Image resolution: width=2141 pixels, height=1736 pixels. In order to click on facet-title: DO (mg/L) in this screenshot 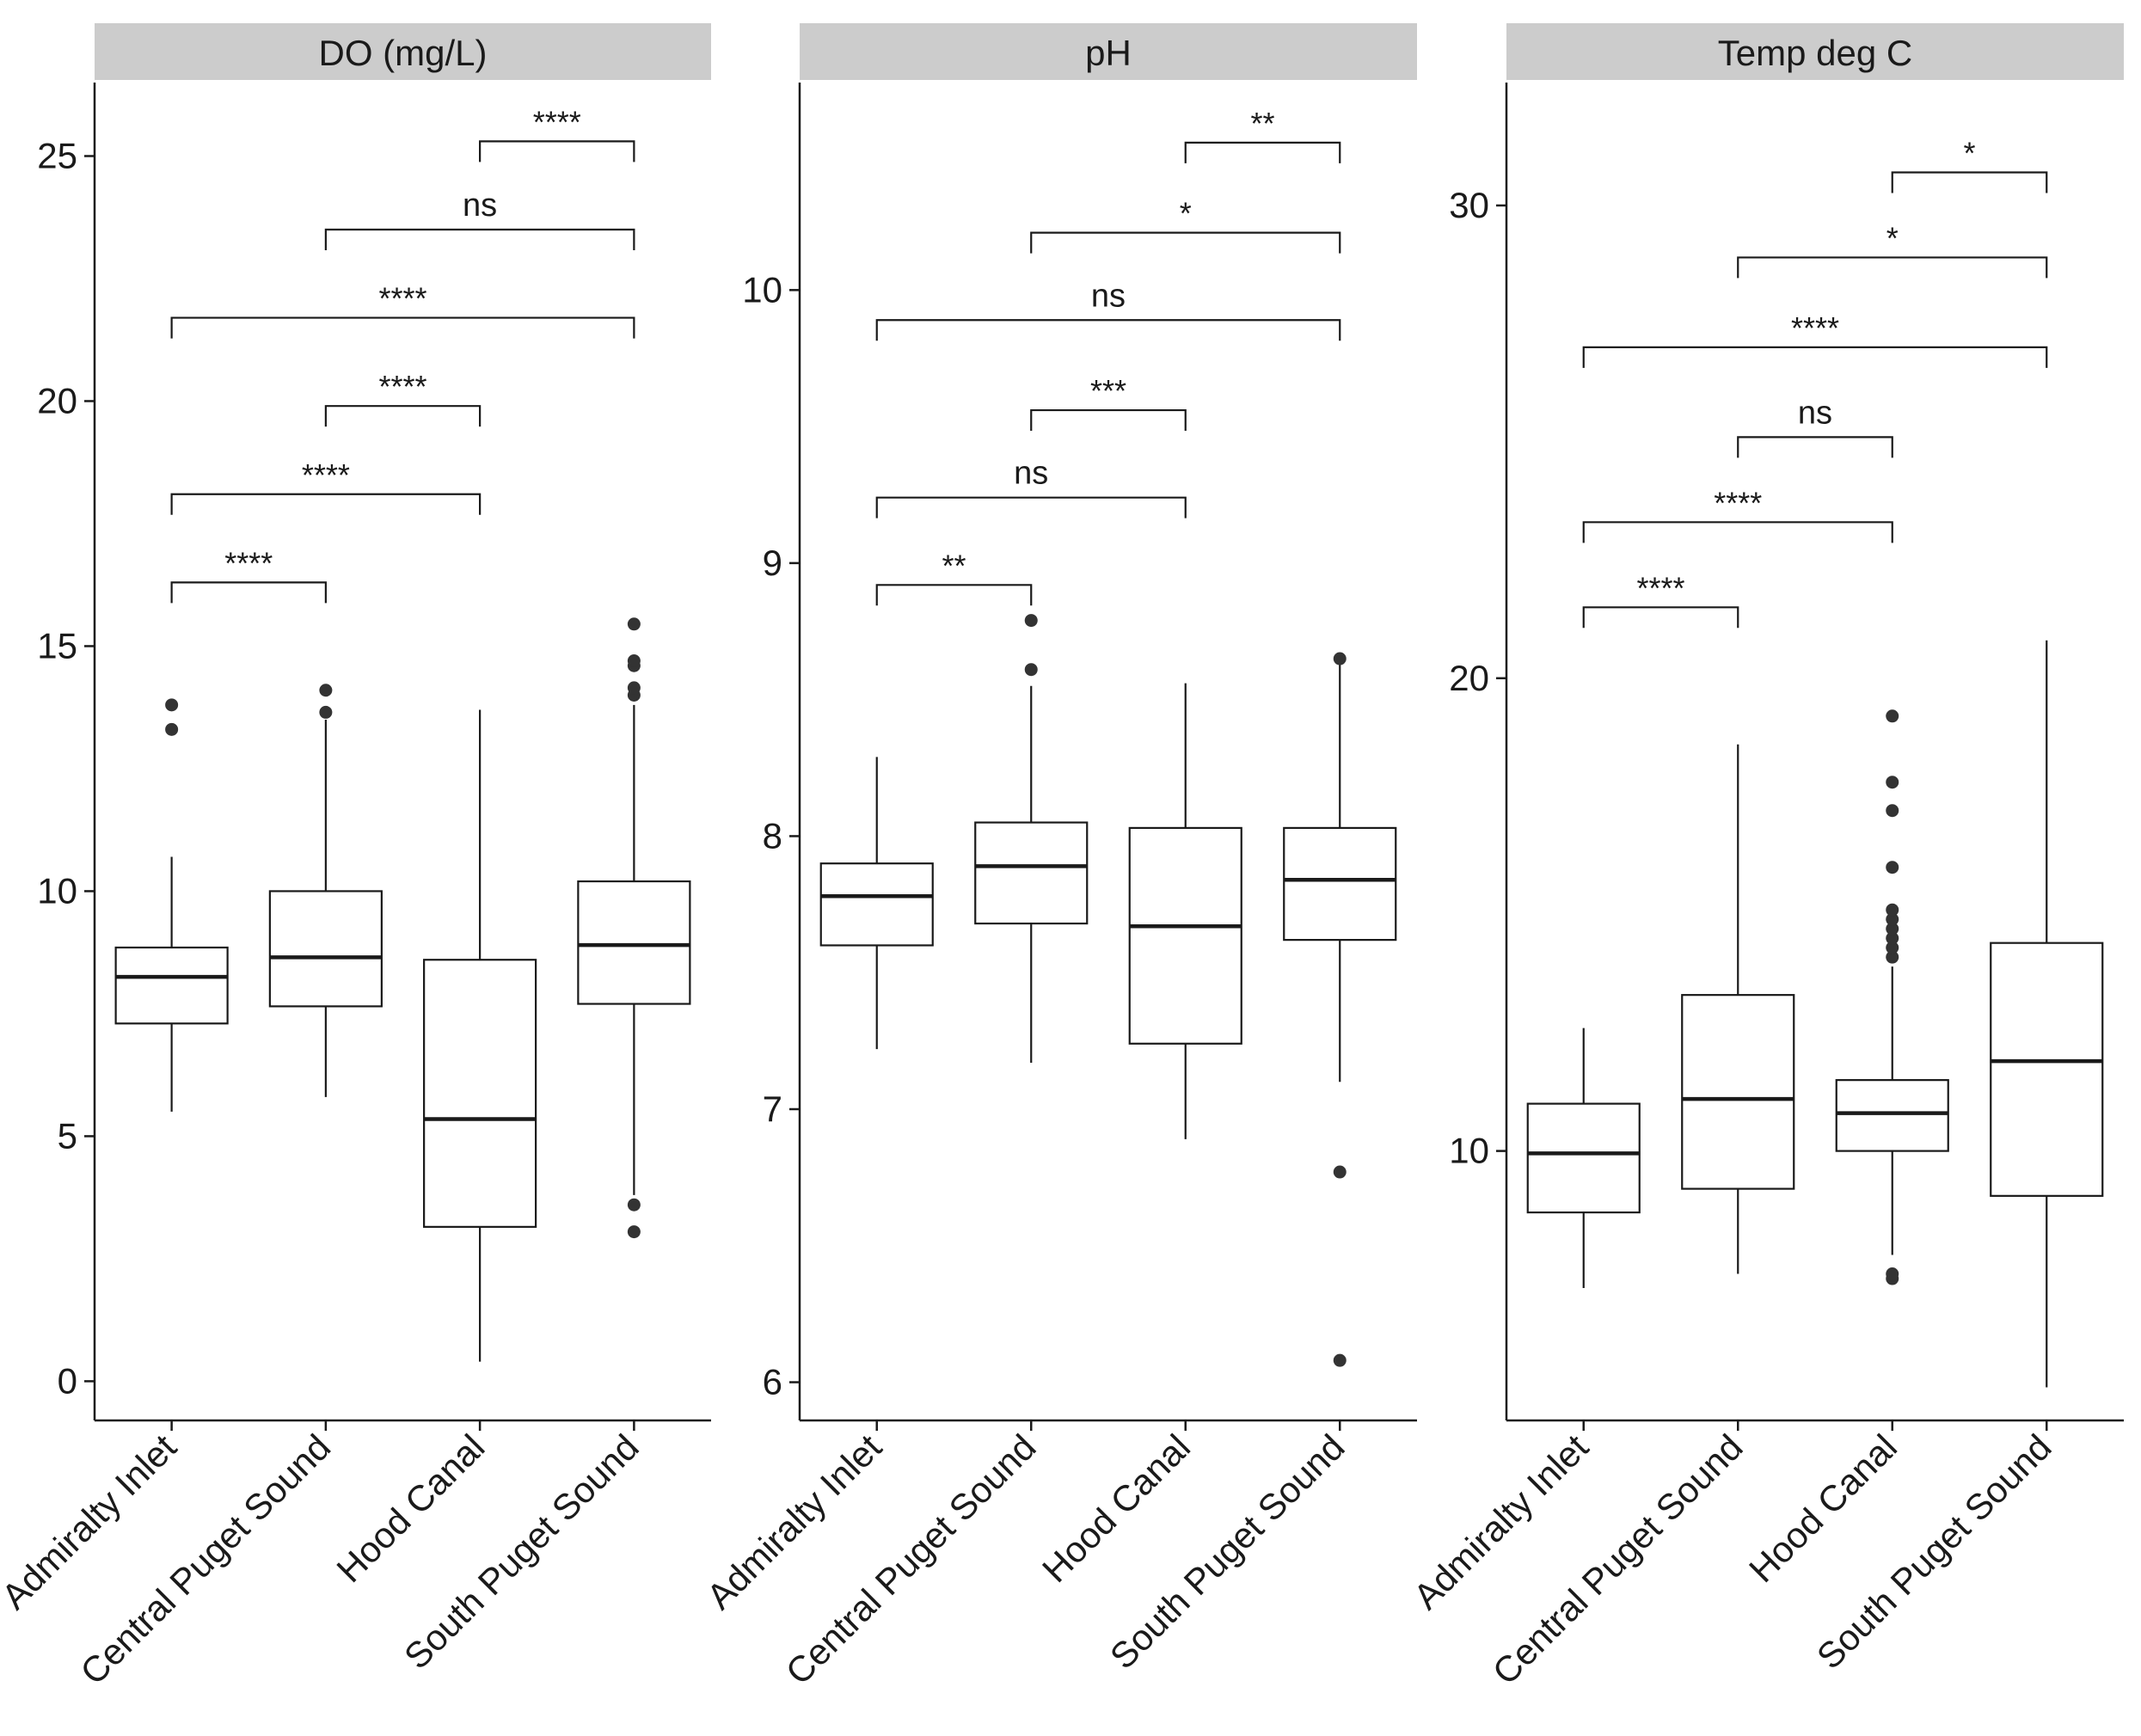, I will do `click(402, 53)`.